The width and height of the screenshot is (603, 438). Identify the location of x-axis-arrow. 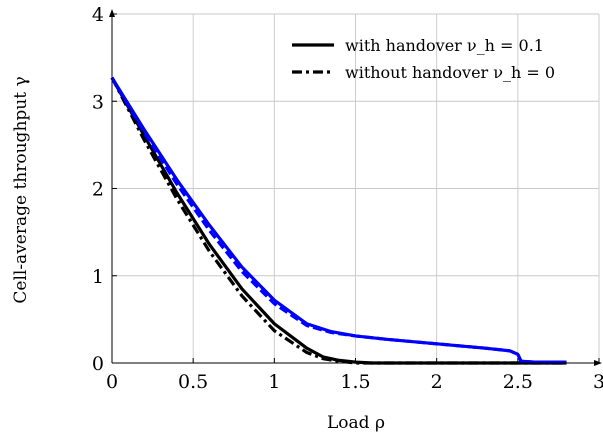
(598, 363).